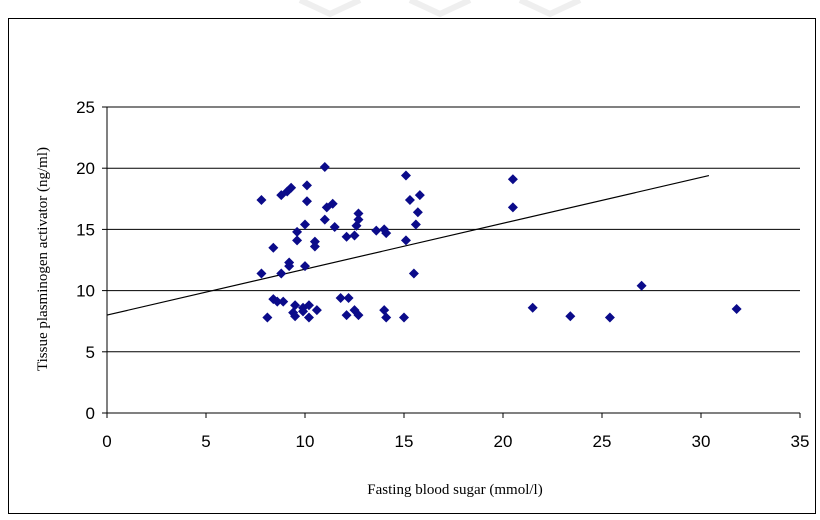 This screenshot has width=820, height=520. What do you see at coordinates (305, 441) in the screenshot?
I see `x-tick-label-2: 10` at bounding box center [305, 441].